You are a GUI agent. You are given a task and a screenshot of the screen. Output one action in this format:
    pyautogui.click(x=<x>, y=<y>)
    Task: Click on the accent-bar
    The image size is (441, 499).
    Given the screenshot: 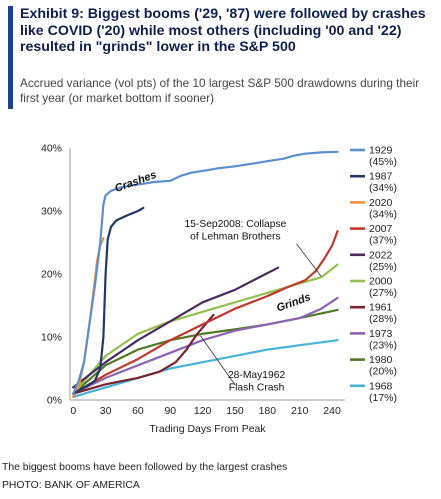 What is the action you would take?
    pyautogui.click(x=10, y=57)
    